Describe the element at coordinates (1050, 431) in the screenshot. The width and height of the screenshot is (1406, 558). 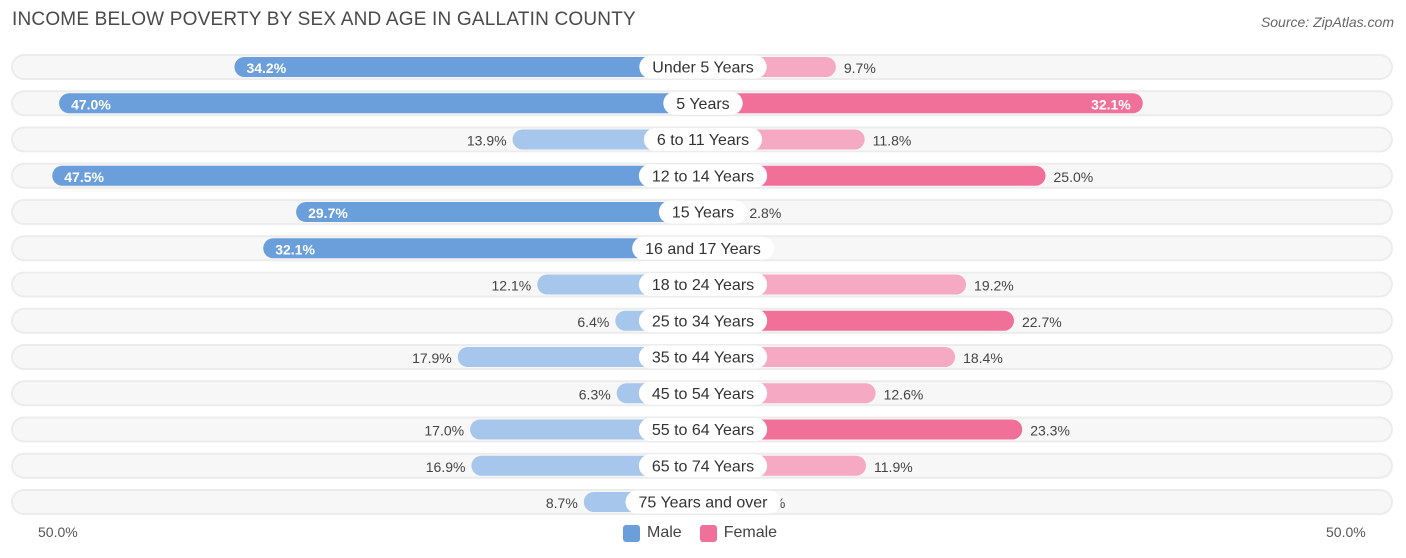
I see `female-value-label: 23.3%` at that location.